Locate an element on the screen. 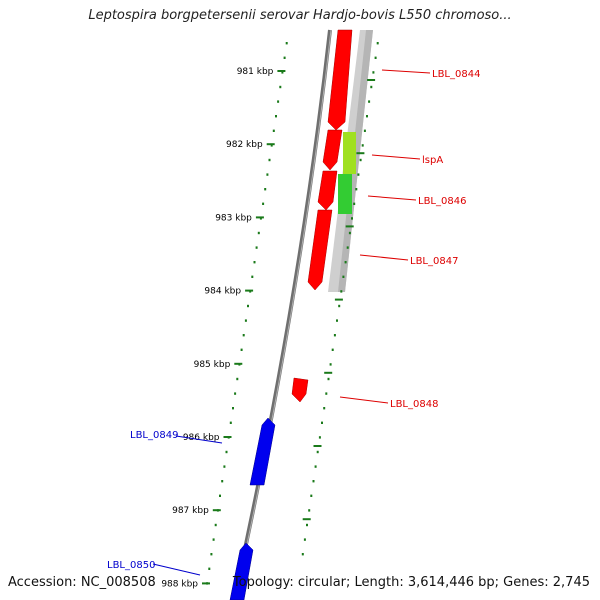 This screenshot has height=600, width=600. ruler-tick-label: 988 kbp is located at coordinates (179, 584).